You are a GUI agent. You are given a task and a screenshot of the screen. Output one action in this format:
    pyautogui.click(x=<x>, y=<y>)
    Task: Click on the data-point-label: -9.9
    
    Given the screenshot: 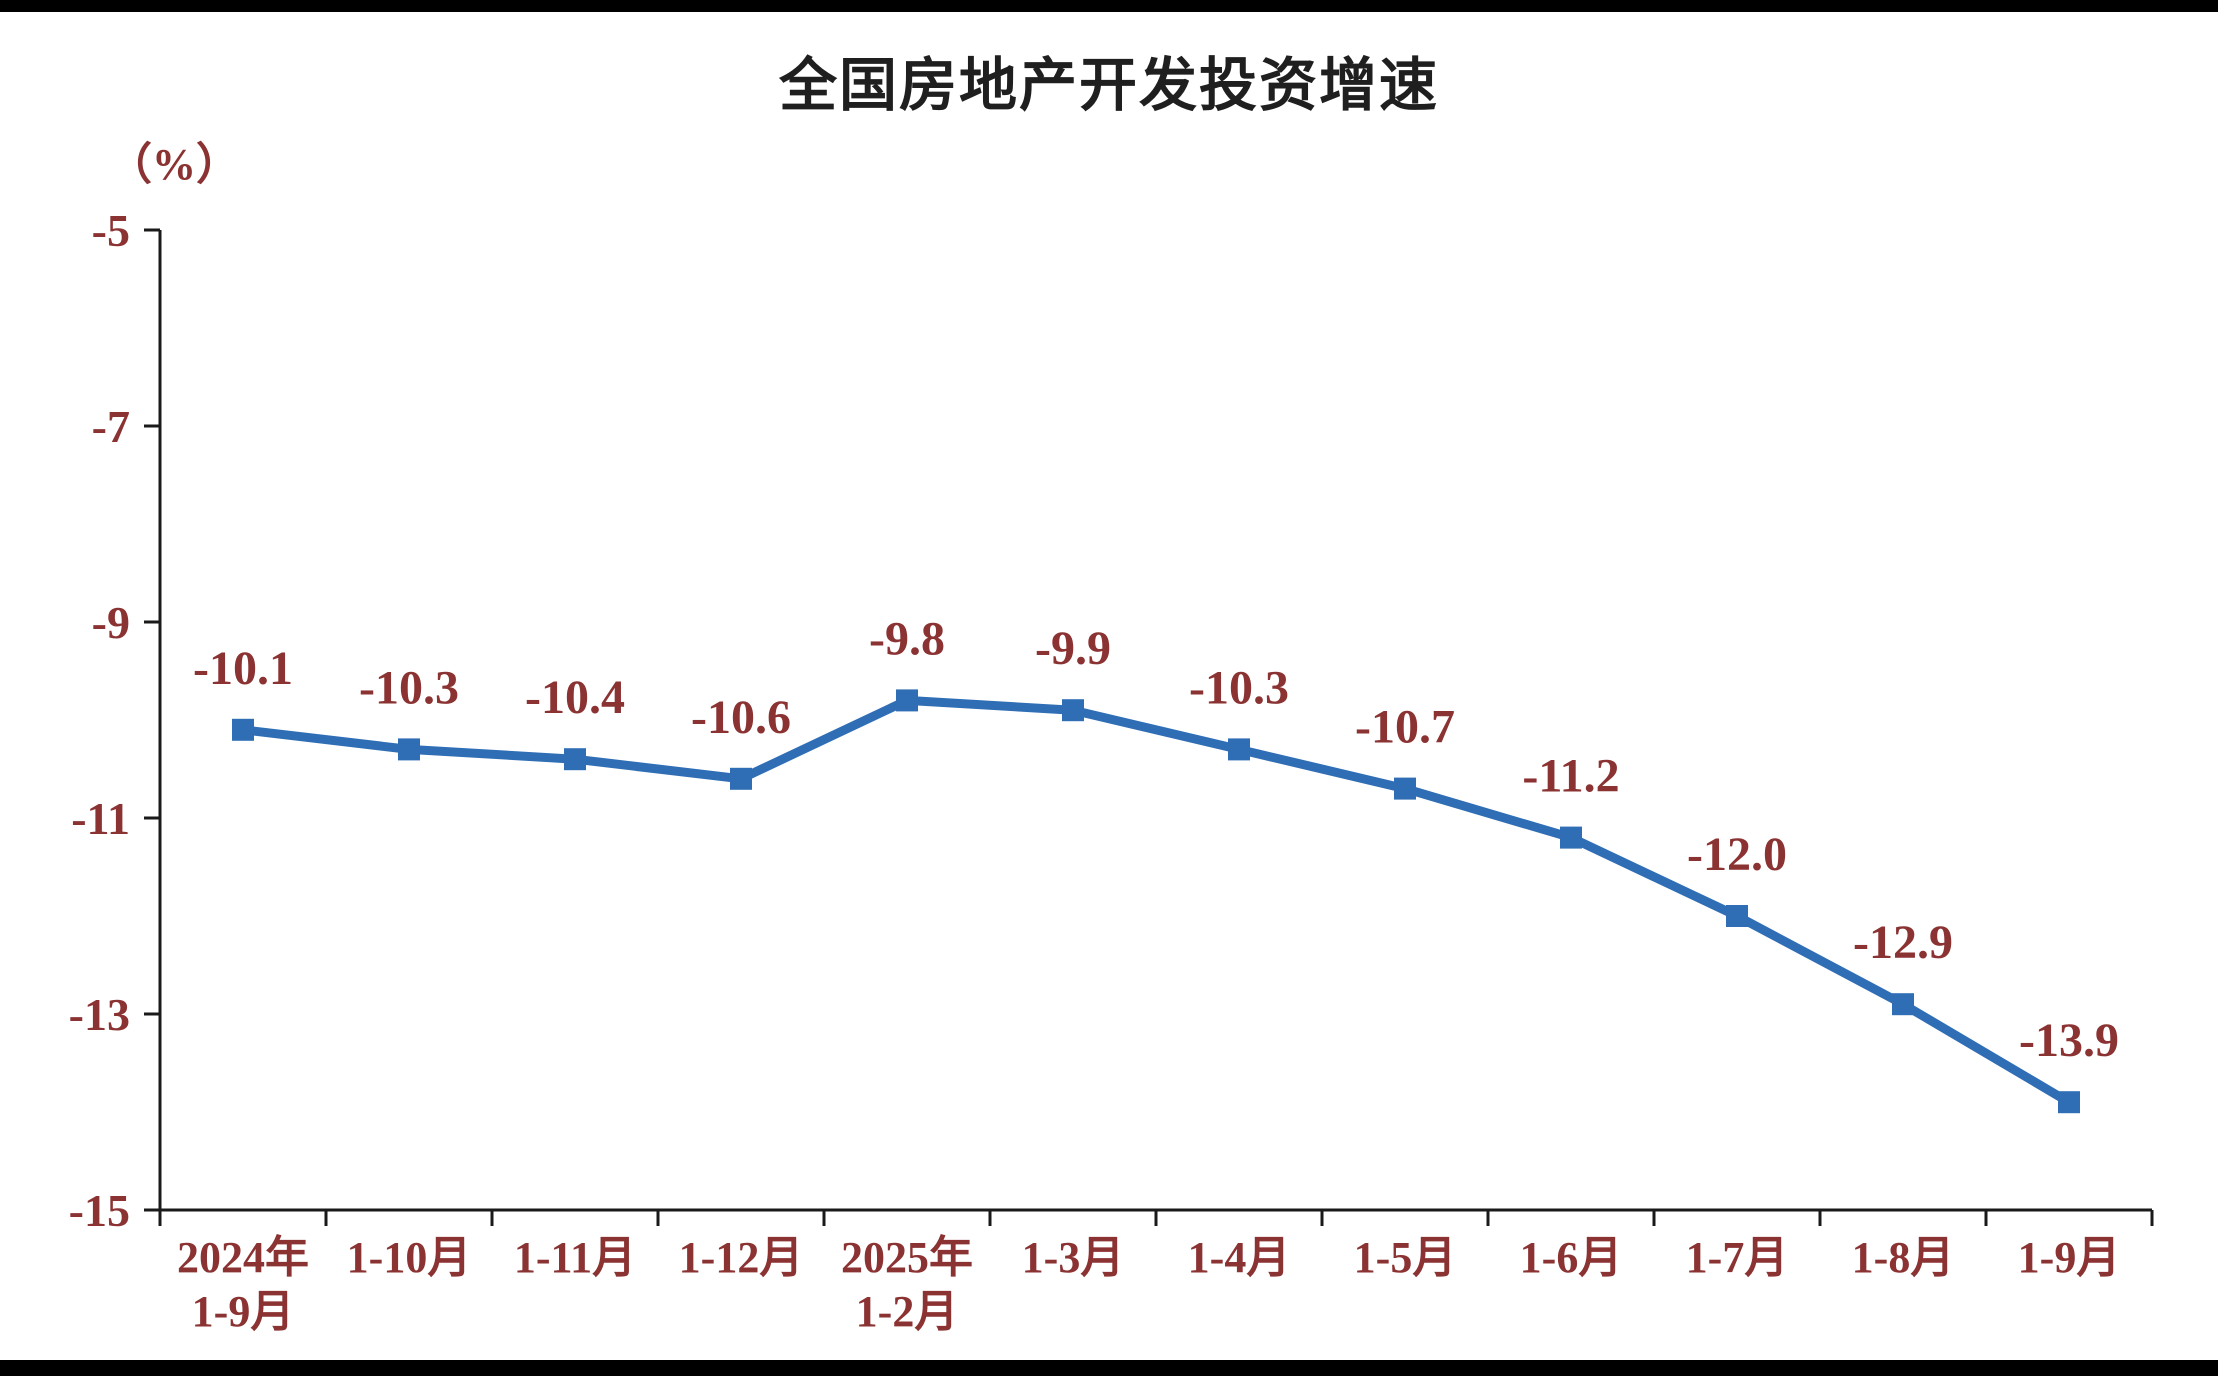 What is the action you would take?
    pyautogui.click(x=1073, y=648)
    